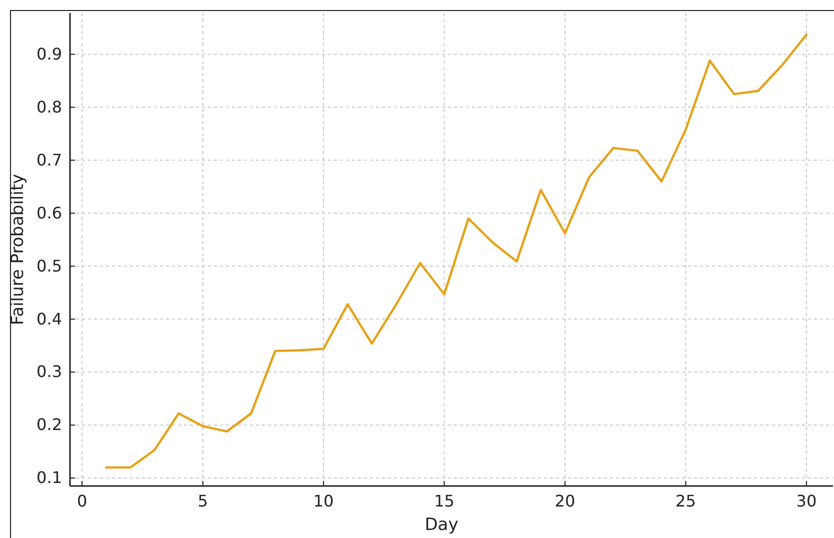 This screenshot has height=538, width=834. What do you see at coordinates (49, 424) in the screenshot?
I see `y-tick-label: 0.2` at bounding box center [49, 424].